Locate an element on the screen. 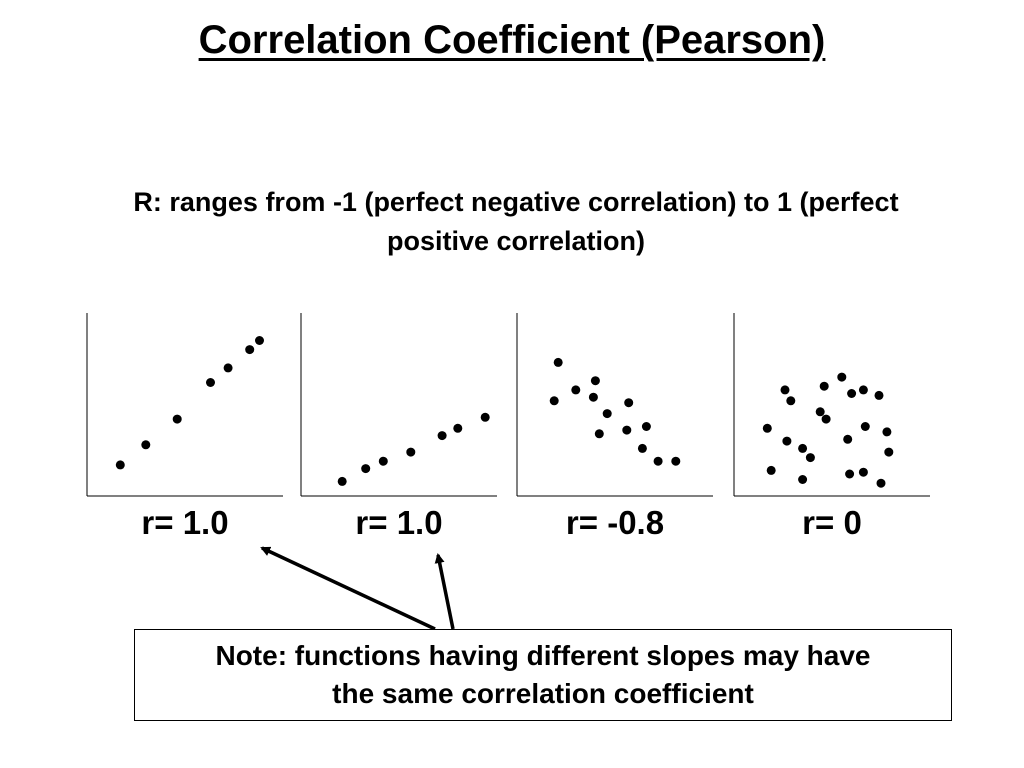 This screenshot has height=768, width=1024. pointer-arrows is located at coordinates (357, 588).